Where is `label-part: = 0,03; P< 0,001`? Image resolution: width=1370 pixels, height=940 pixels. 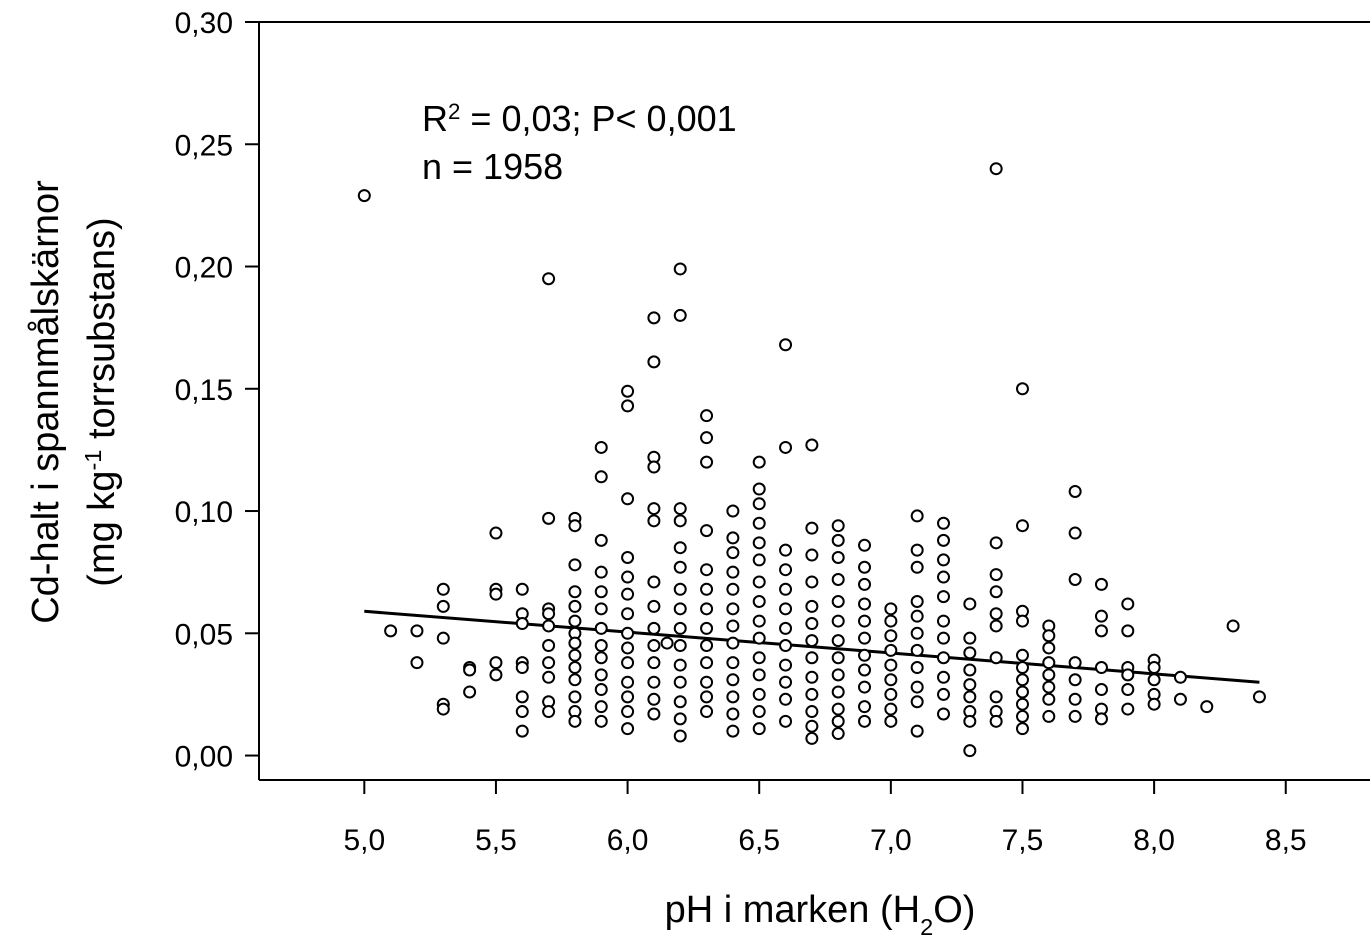 label-part: = 0,03; P< 0,001 is located at coordinates (598, 118).